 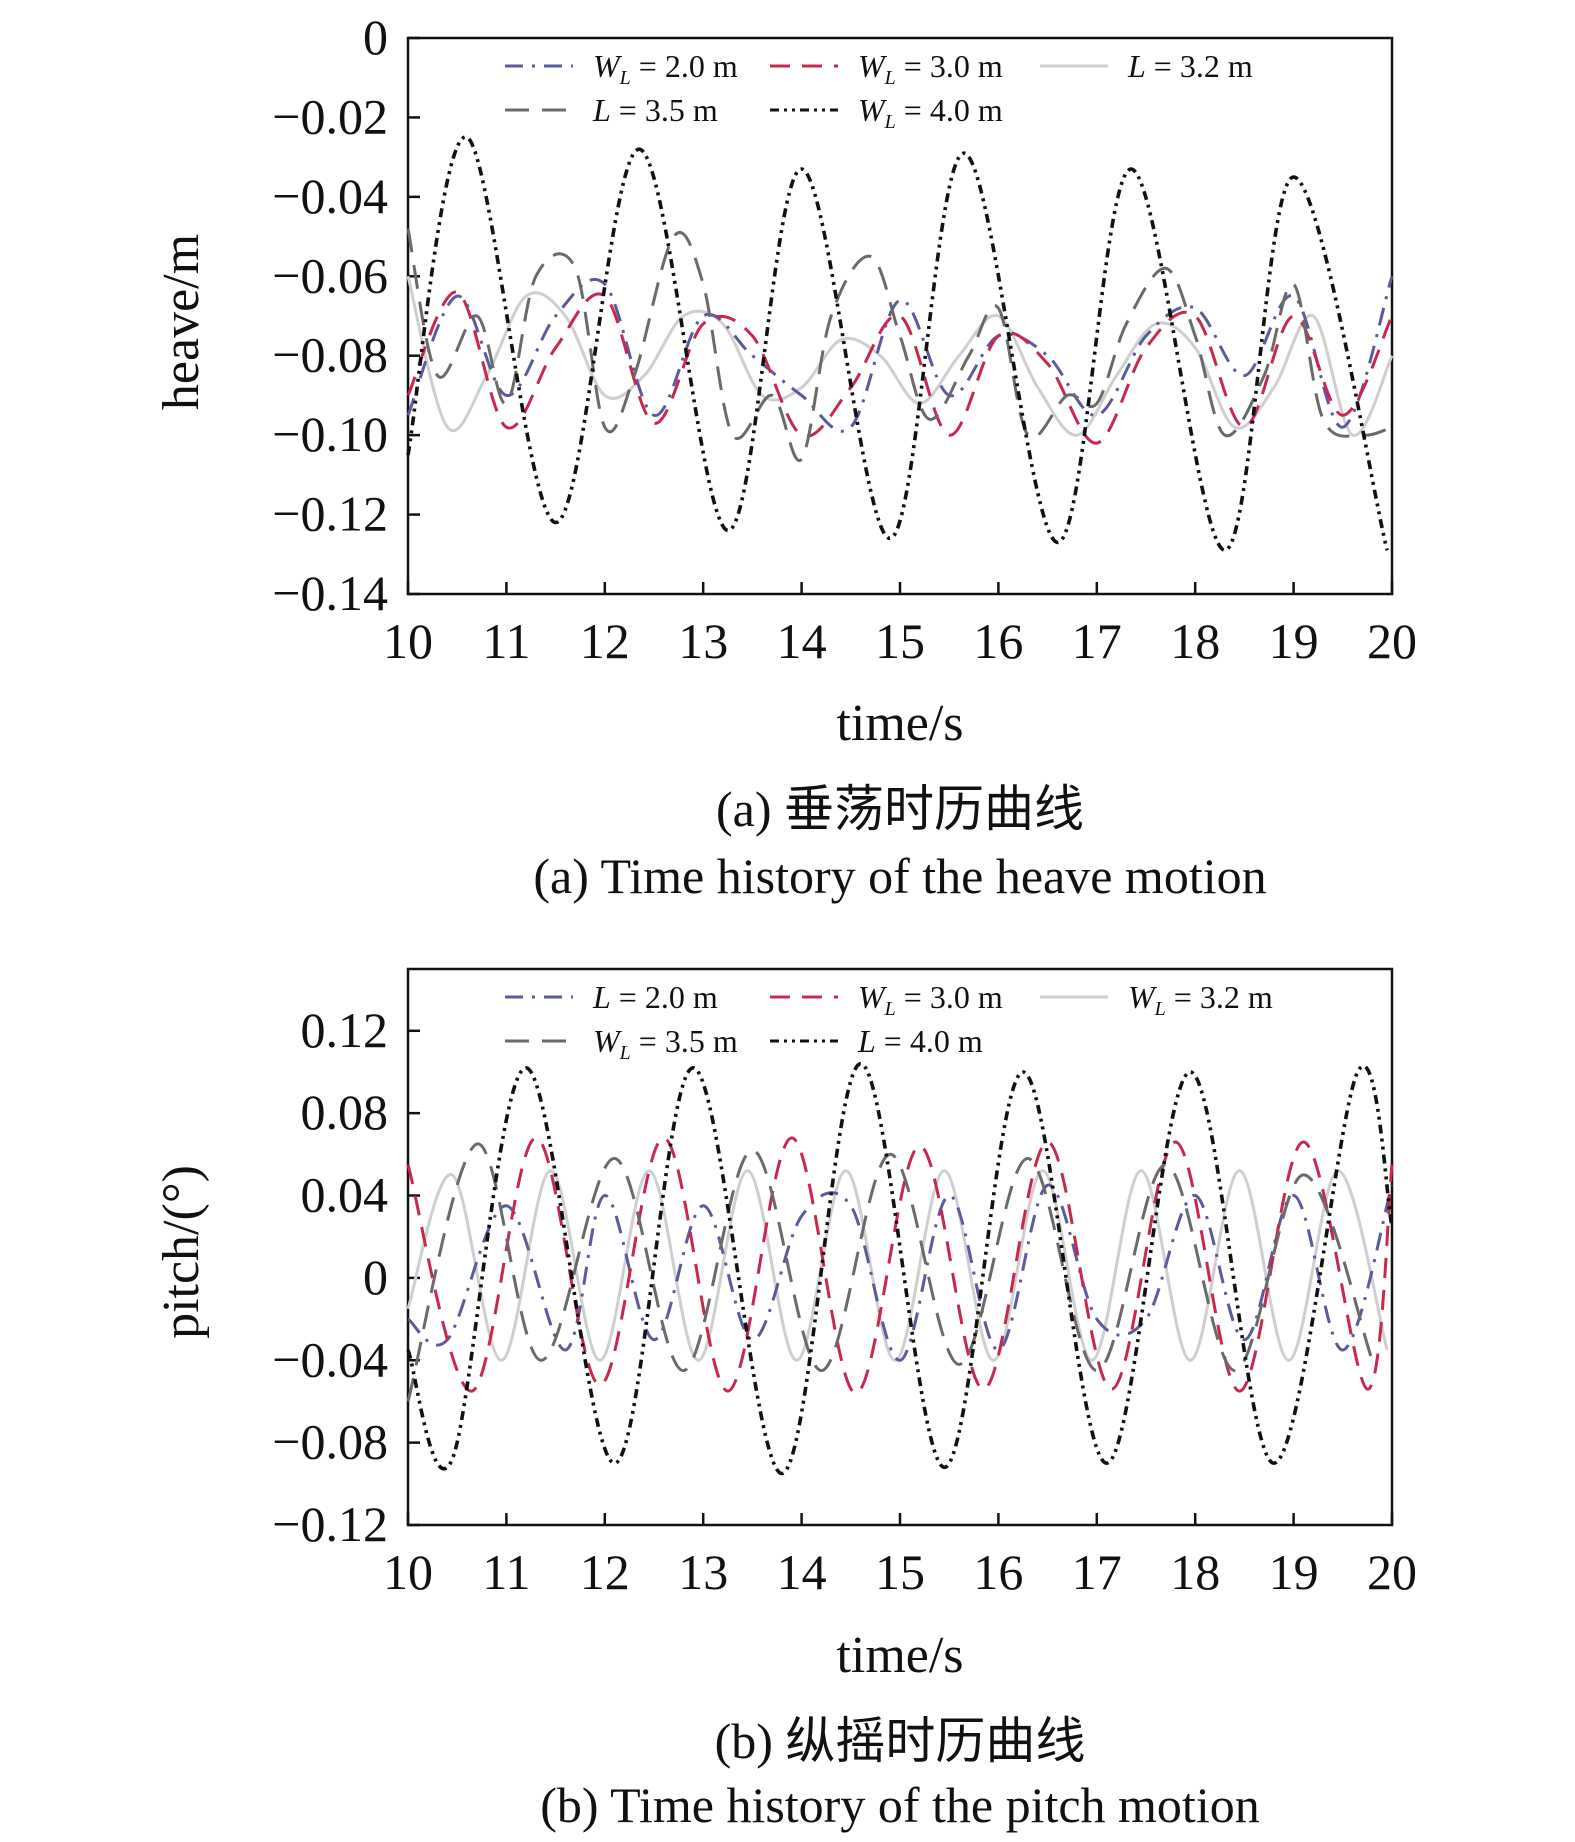 I want to click on caption-en: (a) Time history of the heave motion, so click(x=899, y=876).